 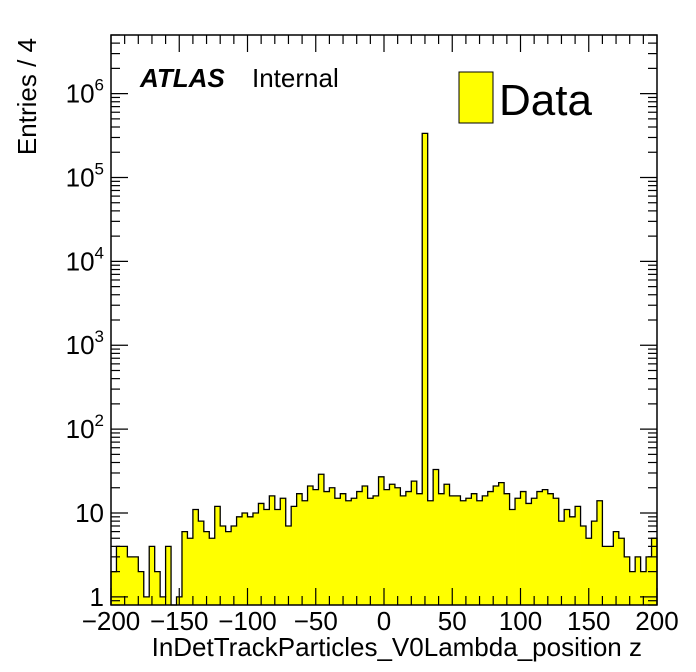 What do you see at coordinates (247, 621) in the screenshot?
I see `x-tick-label: −100` at bounding box center [247, 621].